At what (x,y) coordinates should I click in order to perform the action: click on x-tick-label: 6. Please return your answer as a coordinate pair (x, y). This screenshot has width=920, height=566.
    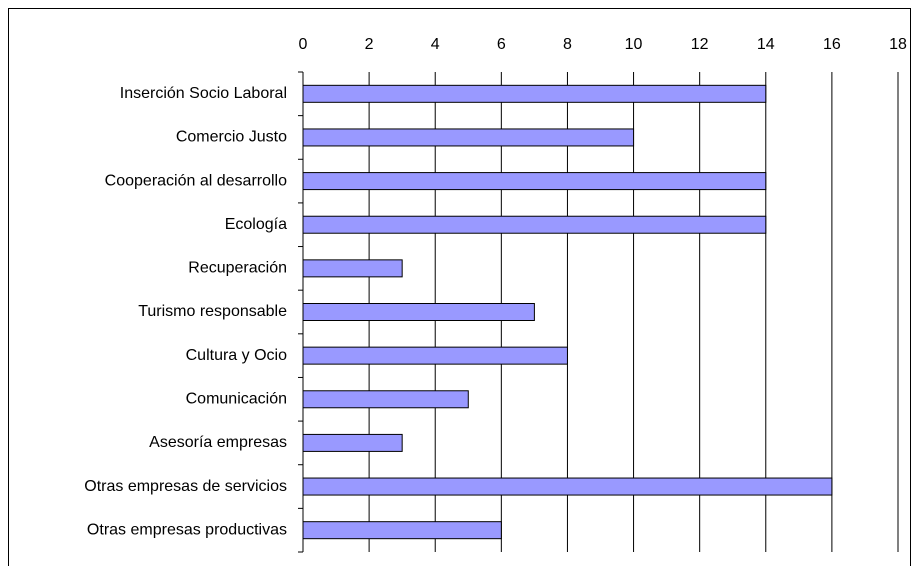
    Looking at the image, I should click on (501, 44).